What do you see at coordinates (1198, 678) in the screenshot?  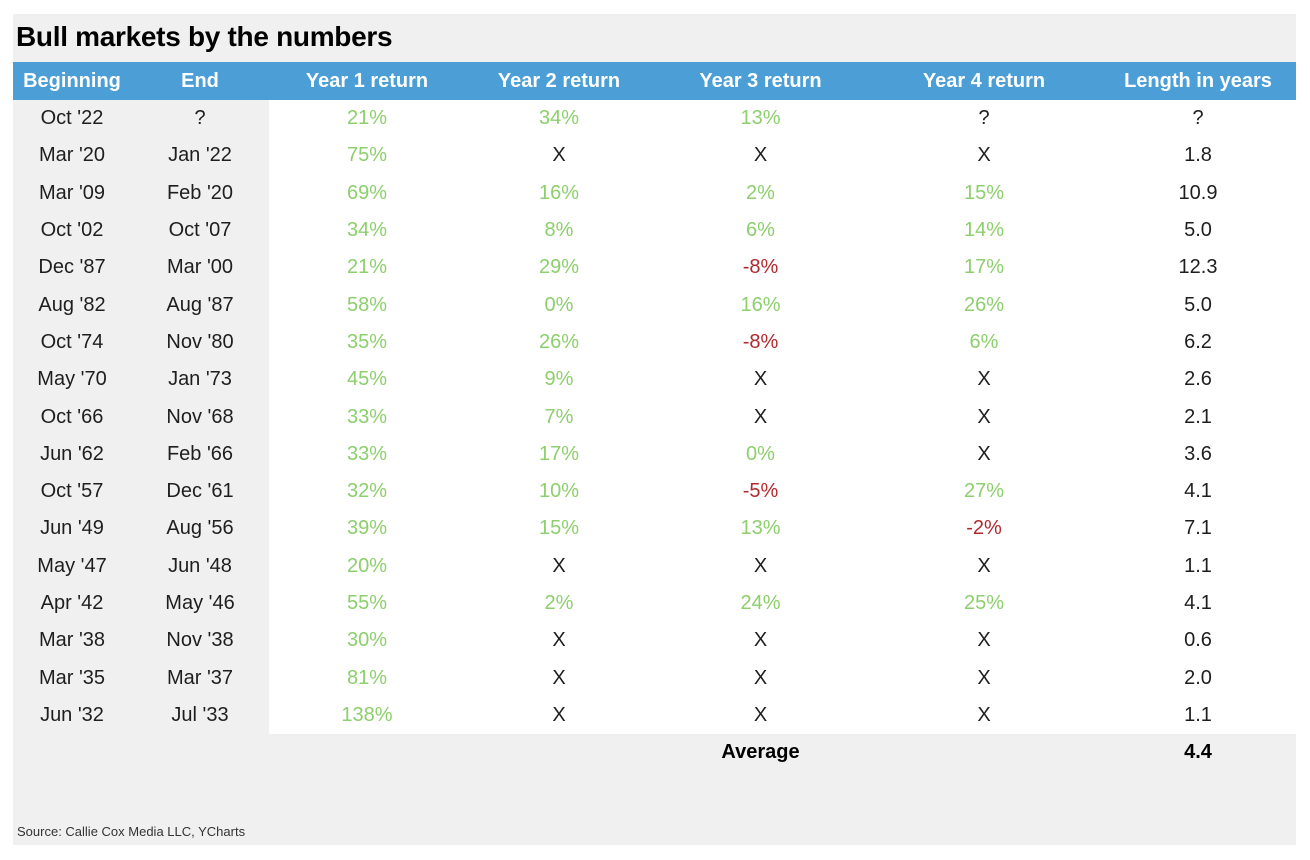 I see `cell-length-in-years: 2.0` at bounding box center [1198, 678].